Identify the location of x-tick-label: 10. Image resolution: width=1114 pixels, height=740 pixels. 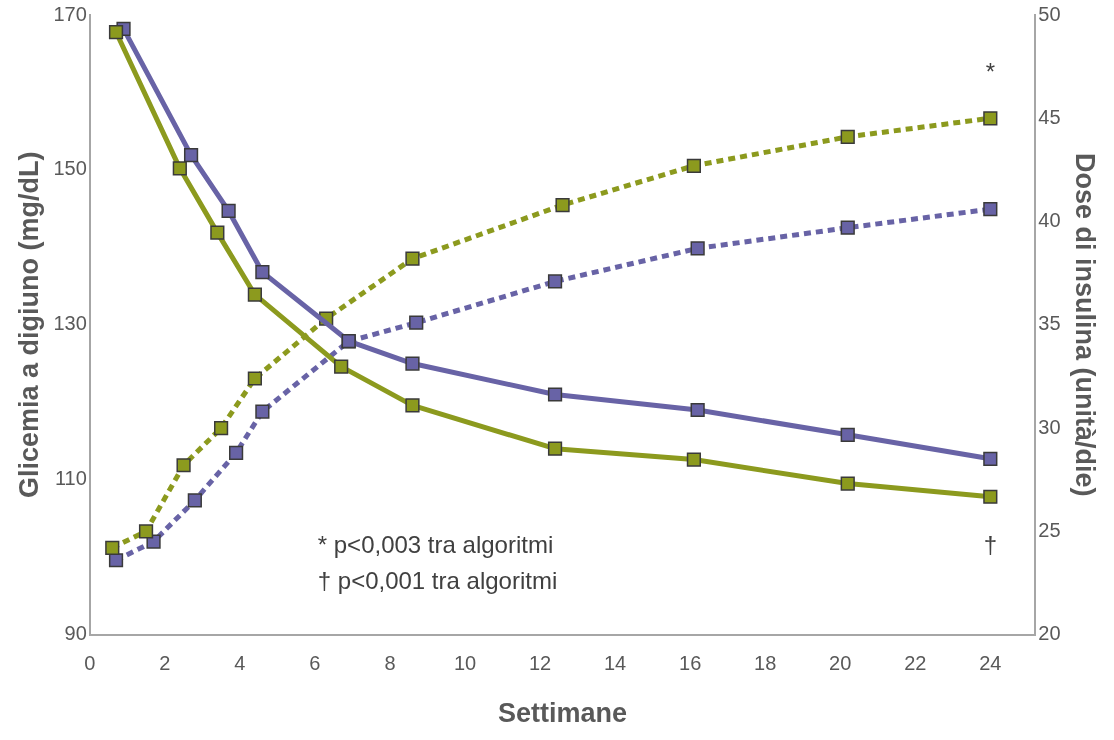
(465, 663).